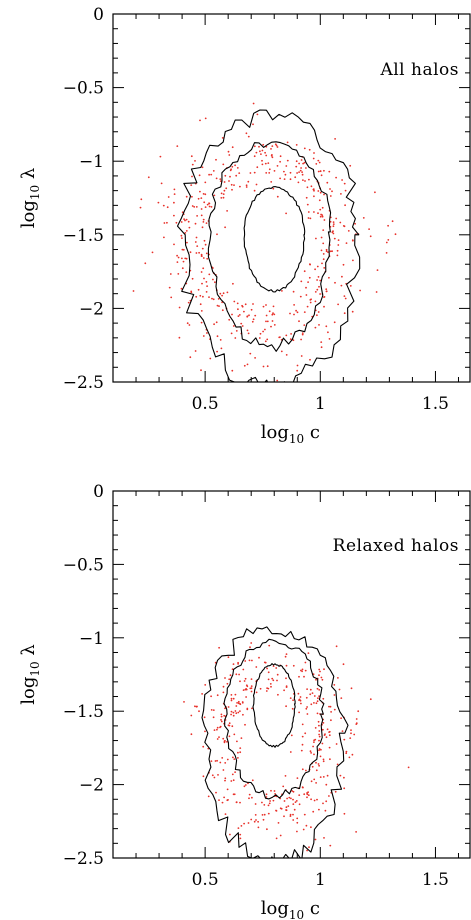 This screenshot has width=471, height=920. Describe the element at coordinates (30, 198) in the screenshot. I see `y-axis-label: log10 λ` at that location.